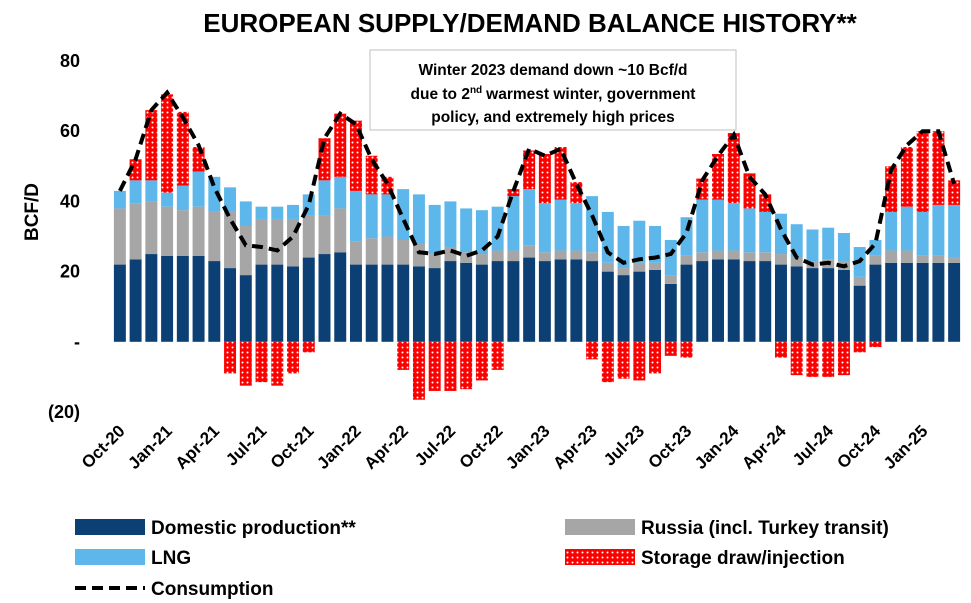  I want to click on legend-label: Domestic production**, so click(253, 528).